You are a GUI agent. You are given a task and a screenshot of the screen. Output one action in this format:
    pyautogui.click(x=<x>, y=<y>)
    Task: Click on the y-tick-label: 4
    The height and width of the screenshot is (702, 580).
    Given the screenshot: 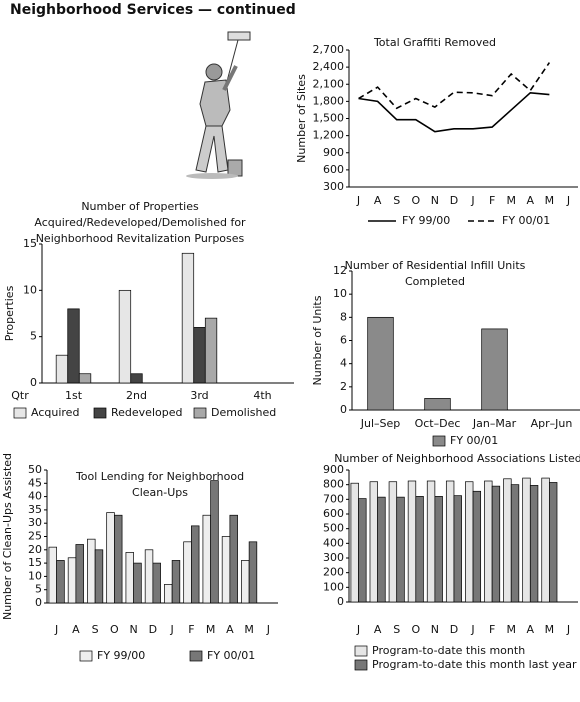 What is the action you would take?
    pyautogui.click(x=343, y=363)
    